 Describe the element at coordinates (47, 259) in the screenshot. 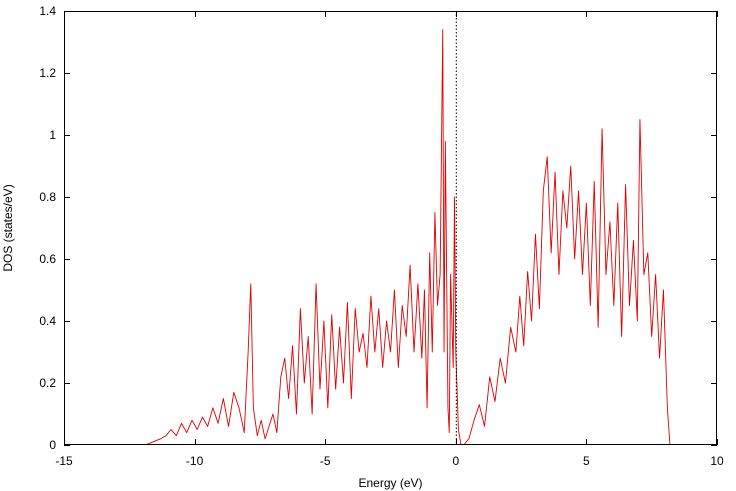

I see `y-tick-label: 0.6` at that location.